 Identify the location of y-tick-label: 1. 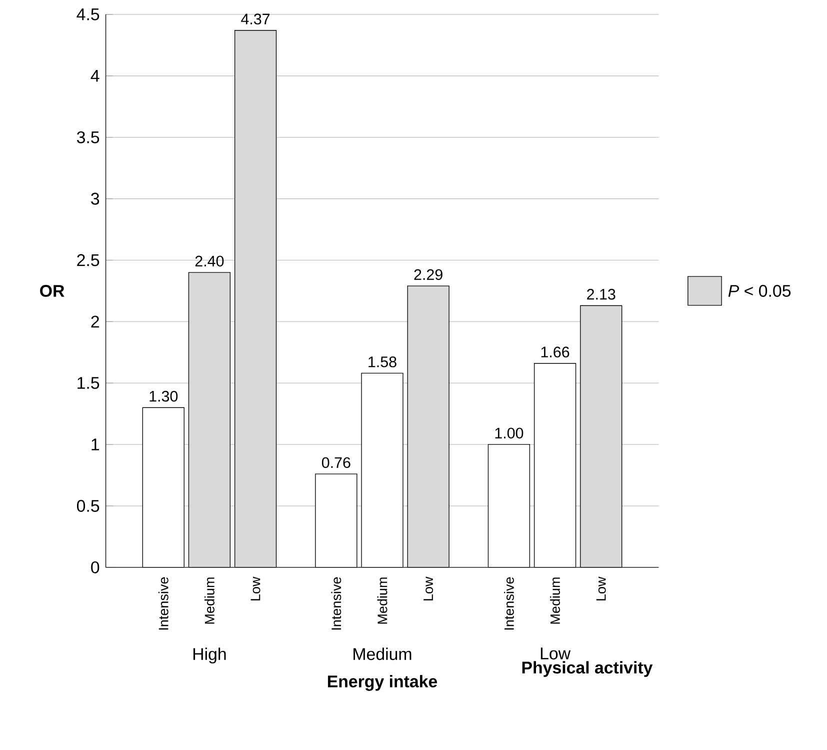
(95, 444).